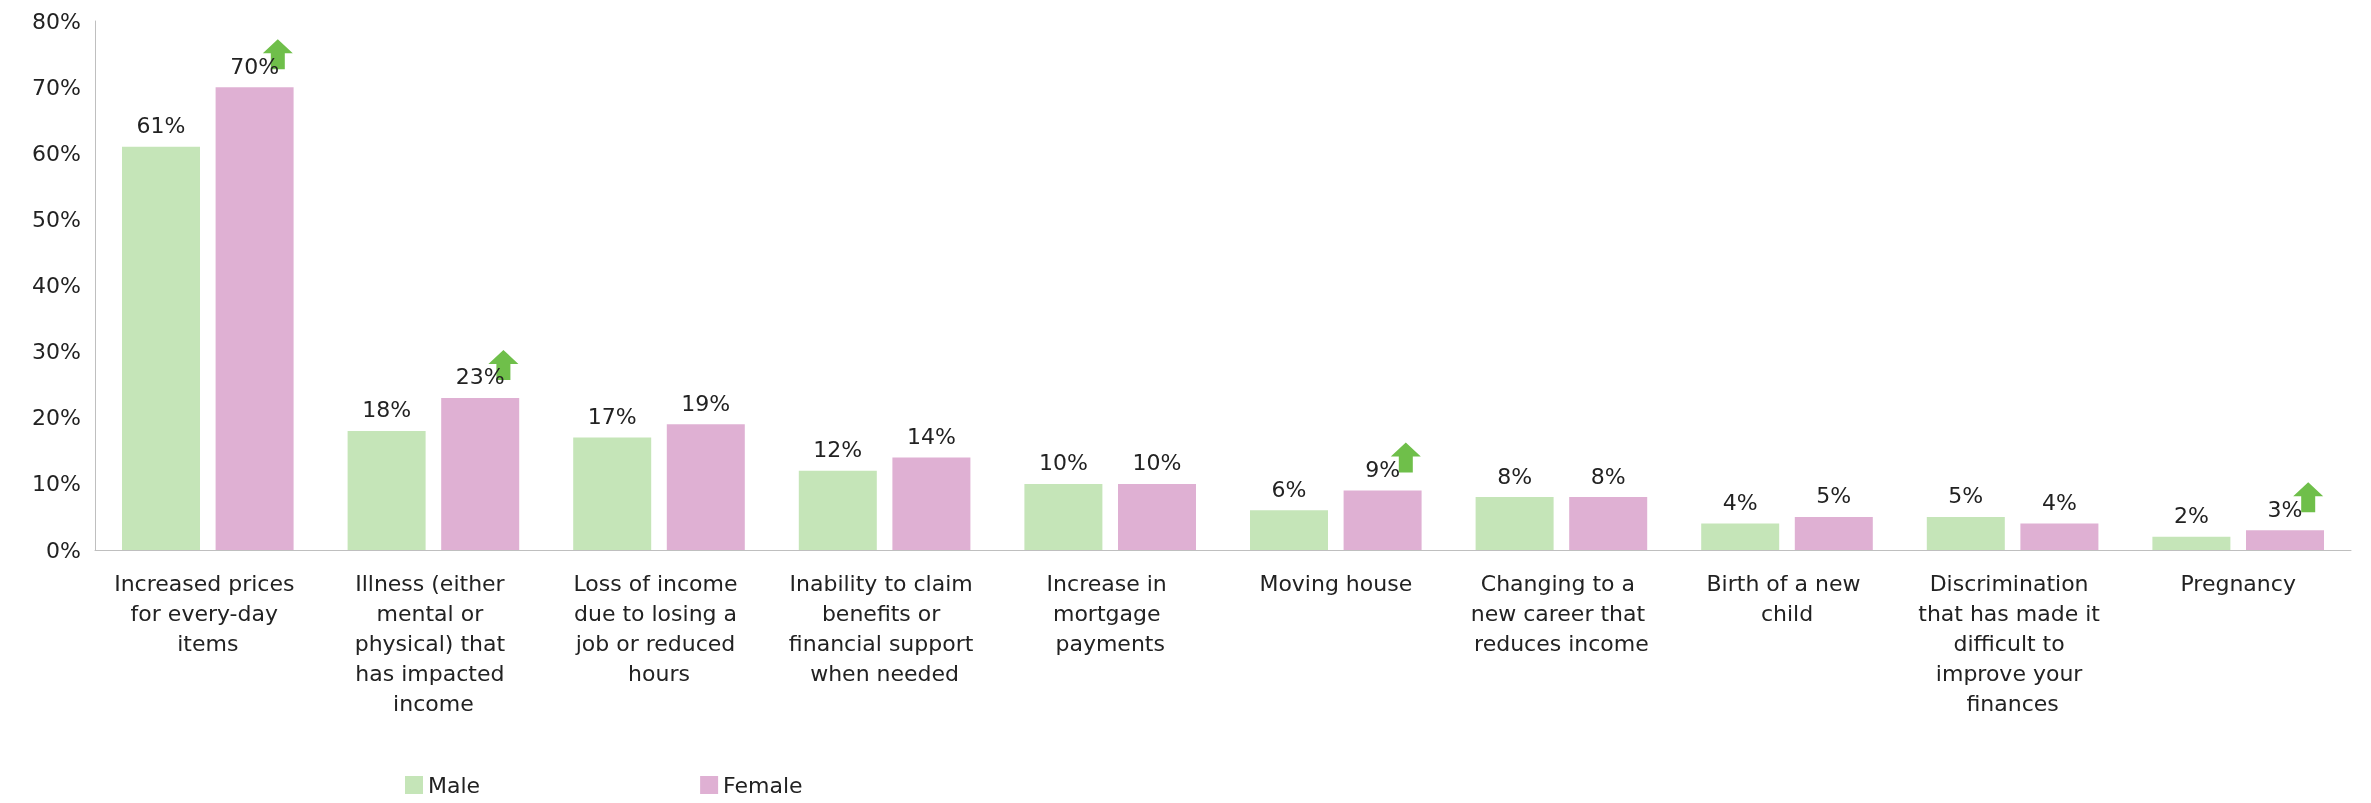  What do you see at coordinates (931, 436) in the screenshot?
I see `data-label: 14%` at bounding box center [931, 436].